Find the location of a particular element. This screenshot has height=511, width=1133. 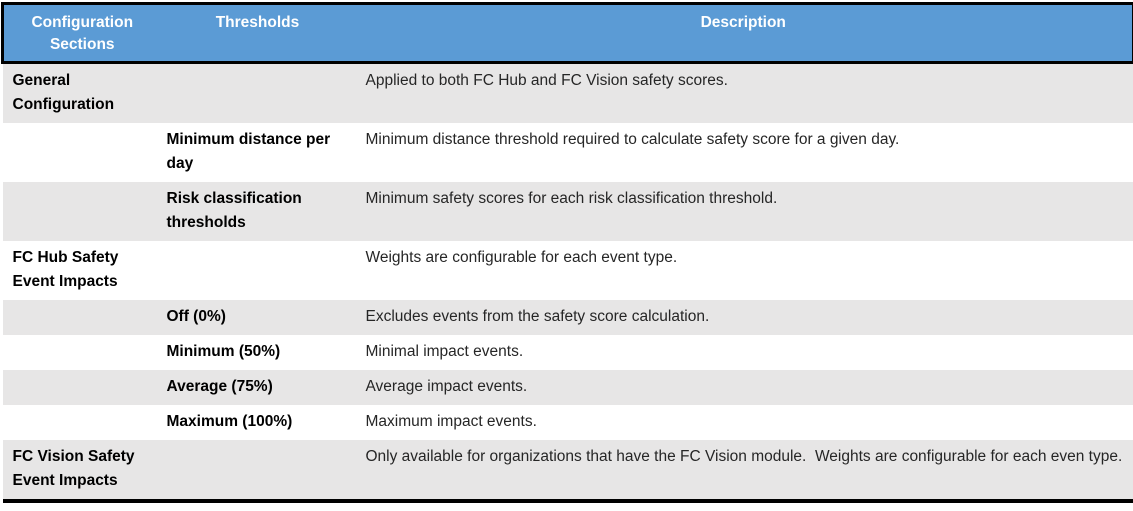

description-cell: Average impact events. is located at coordinates (743, 387).